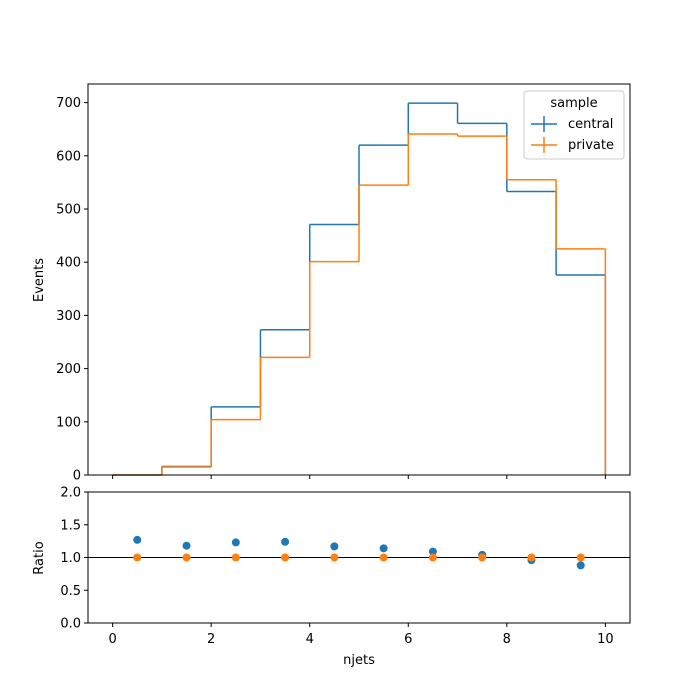  I want to click on top-y-tick-label: 700, so click(68, 103).